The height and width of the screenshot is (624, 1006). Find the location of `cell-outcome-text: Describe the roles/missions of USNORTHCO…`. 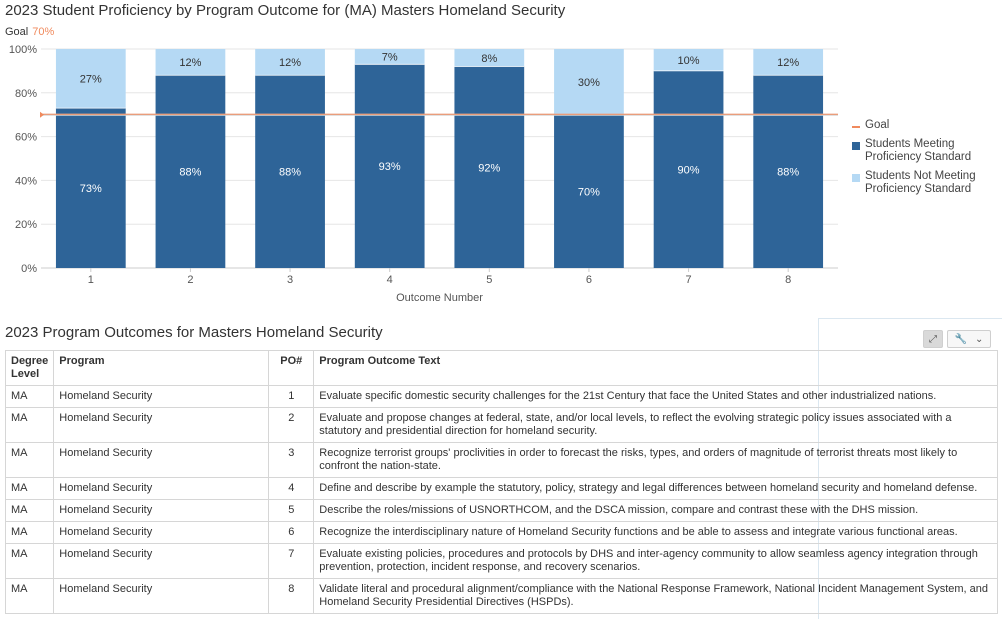

cell-outcome-text: Describe the roles/missions of USNORTHCO… is located at coordinates (655, 510).